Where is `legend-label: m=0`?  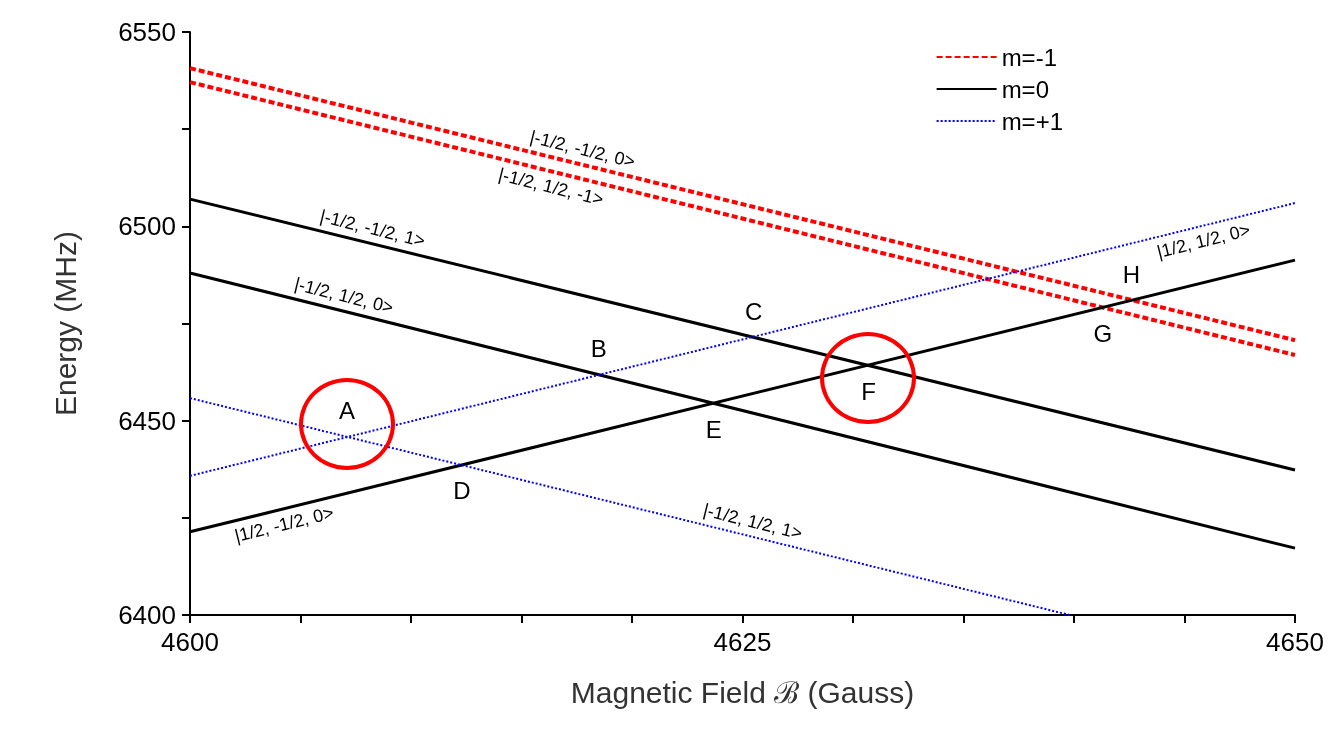
legend-label: m=0 is located at coordinates (1025, 89).